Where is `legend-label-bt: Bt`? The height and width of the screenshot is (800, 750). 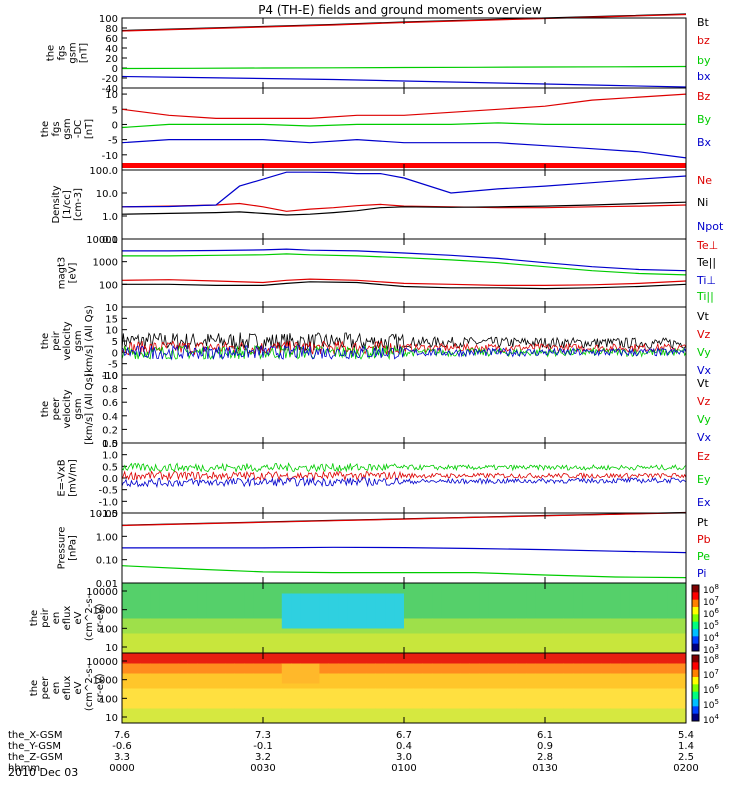
legend-label-bt: Bt is located at coordinates (703, 22).